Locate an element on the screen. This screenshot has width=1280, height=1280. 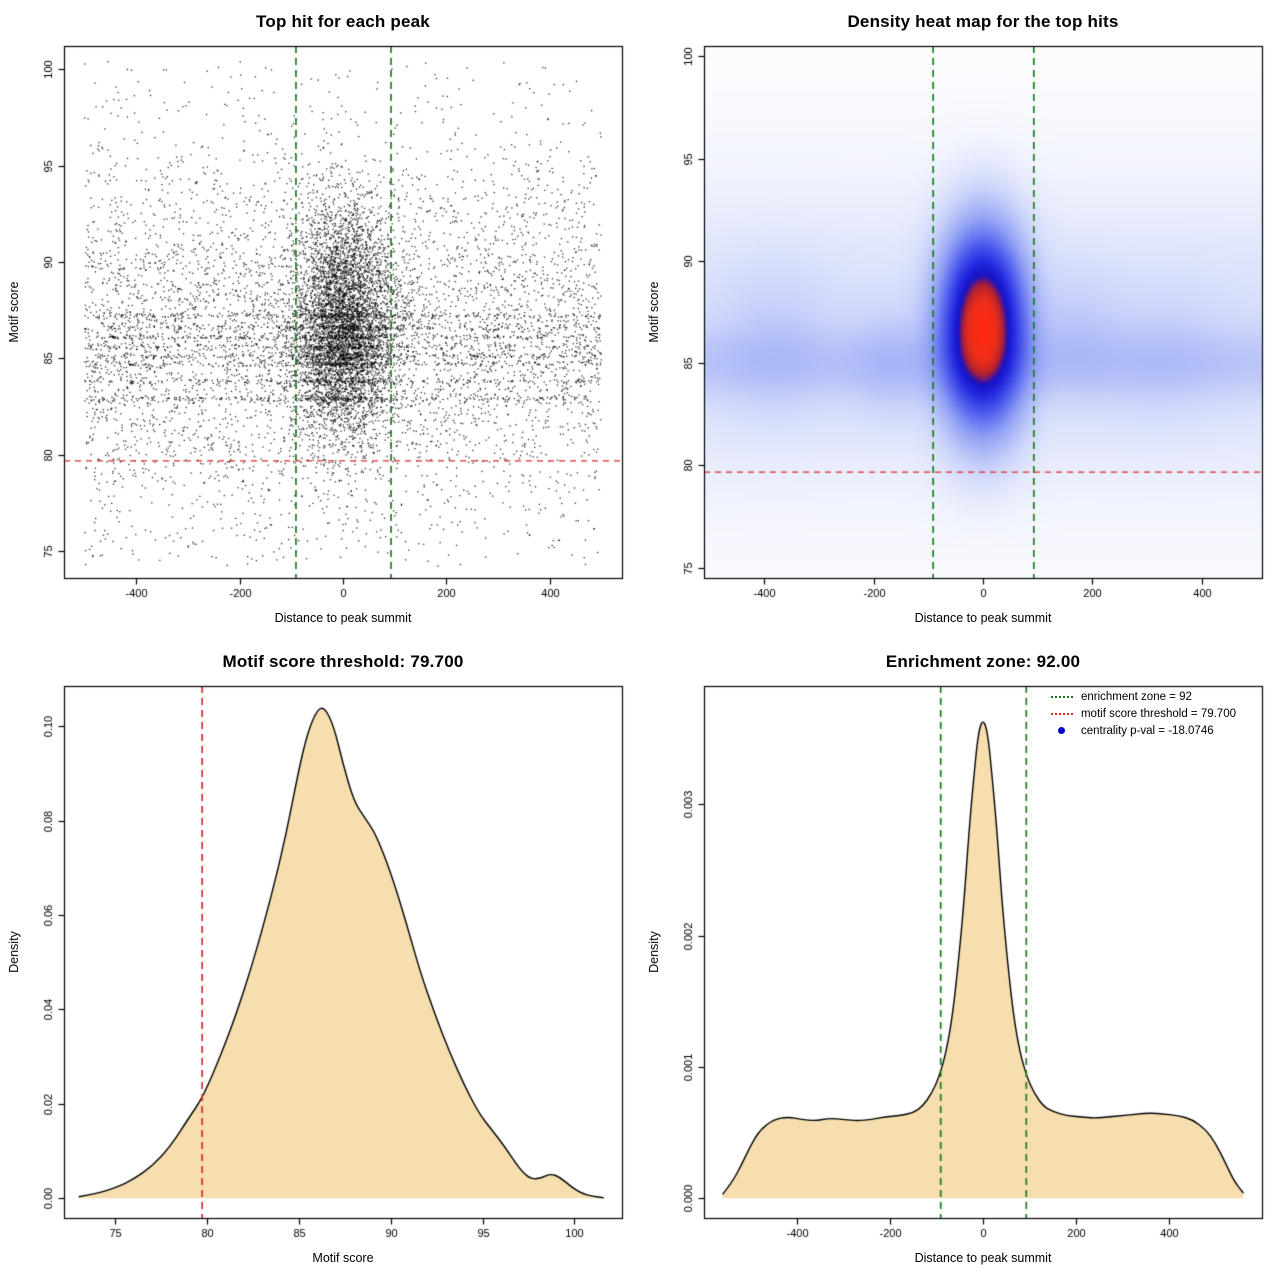
legend-item-enrichment-zone: enrichment zone = 92 is located at coordinates (1143, 696).